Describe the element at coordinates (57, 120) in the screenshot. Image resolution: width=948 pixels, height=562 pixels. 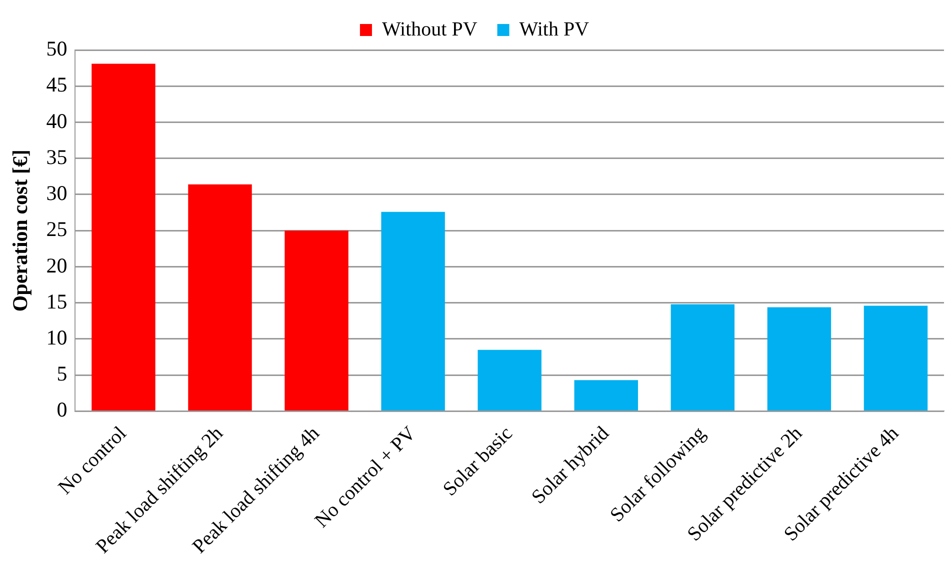
I see `y-tick-label: 40` at that location.